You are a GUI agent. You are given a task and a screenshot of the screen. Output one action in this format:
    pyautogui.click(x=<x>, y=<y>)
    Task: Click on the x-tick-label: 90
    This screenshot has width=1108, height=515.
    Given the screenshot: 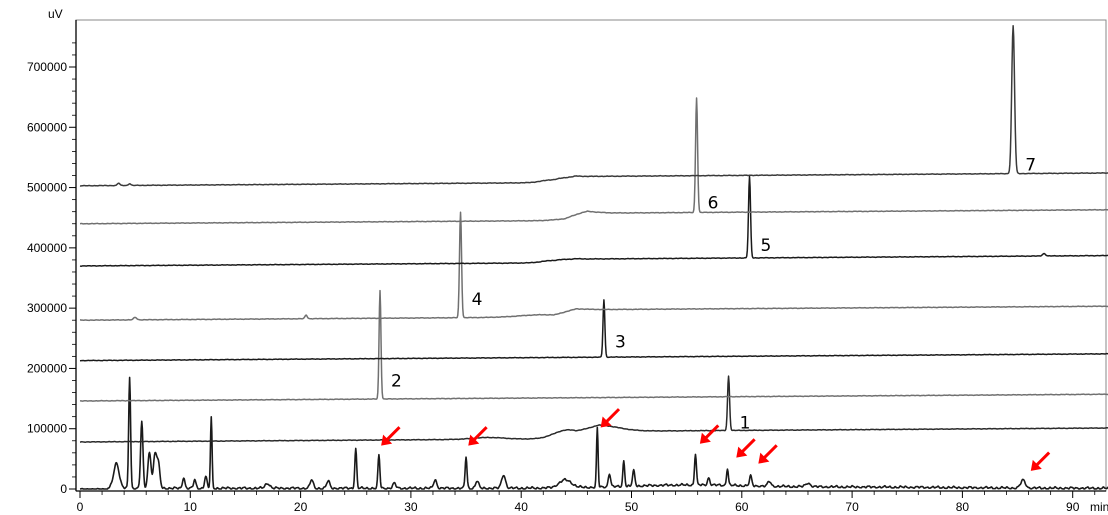 What is the action you would take?
    pyautogui.click(x=1073, y=507)
    